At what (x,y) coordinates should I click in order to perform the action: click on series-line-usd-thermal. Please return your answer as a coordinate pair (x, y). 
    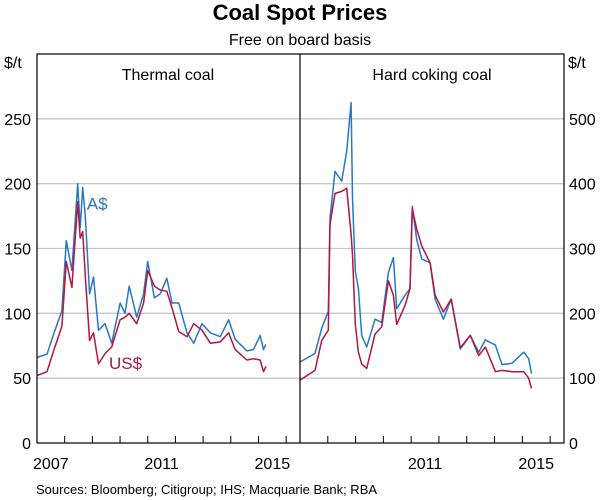
    Looking at the image, I should click on (151, 289).